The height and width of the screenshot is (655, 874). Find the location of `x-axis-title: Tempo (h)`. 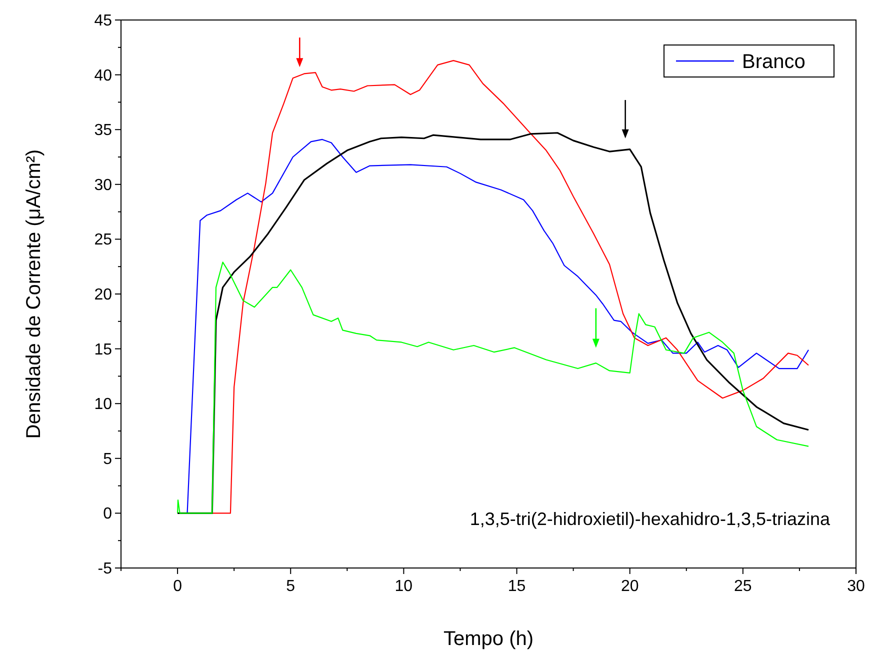

x-axis-title: Tempo (h) is located at coordinates (488, 639).